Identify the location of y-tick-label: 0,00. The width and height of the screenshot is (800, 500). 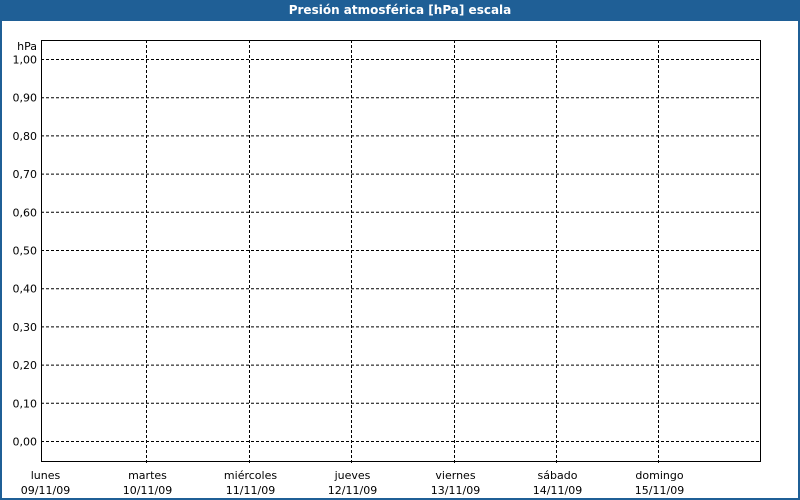
(25, 442).